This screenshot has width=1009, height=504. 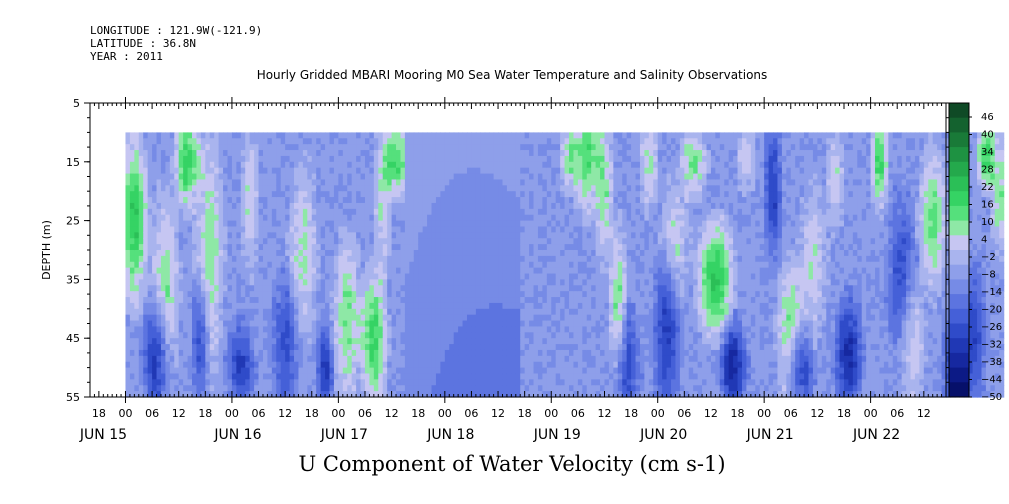 I want to click on x-date-label: JUN 16, so click(x=237, y=435).